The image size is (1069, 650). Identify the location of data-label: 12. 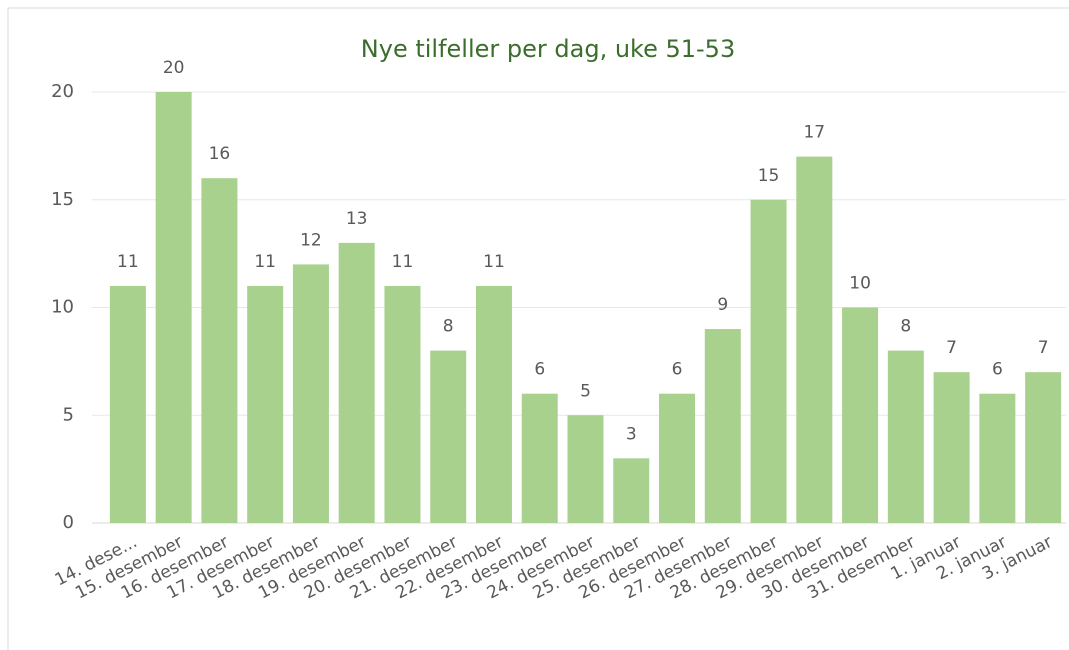
(311, 240).